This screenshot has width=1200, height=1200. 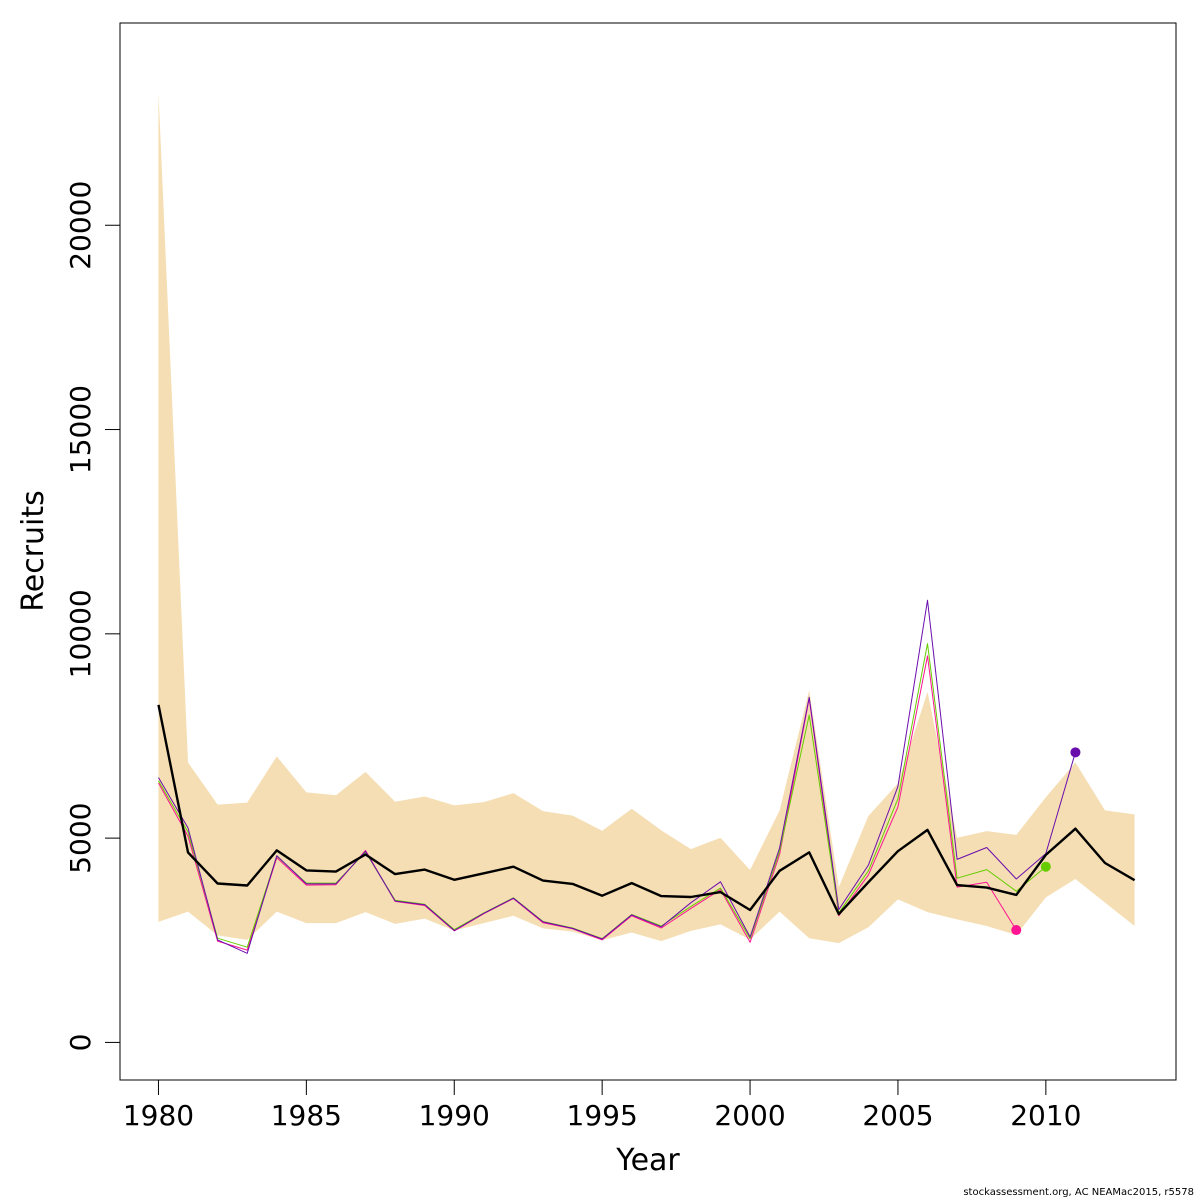 What do you see at coordinates (80, 1042) in the screenshot?
I see `y-tick-label: 0` at bounding box center [80, 1042].